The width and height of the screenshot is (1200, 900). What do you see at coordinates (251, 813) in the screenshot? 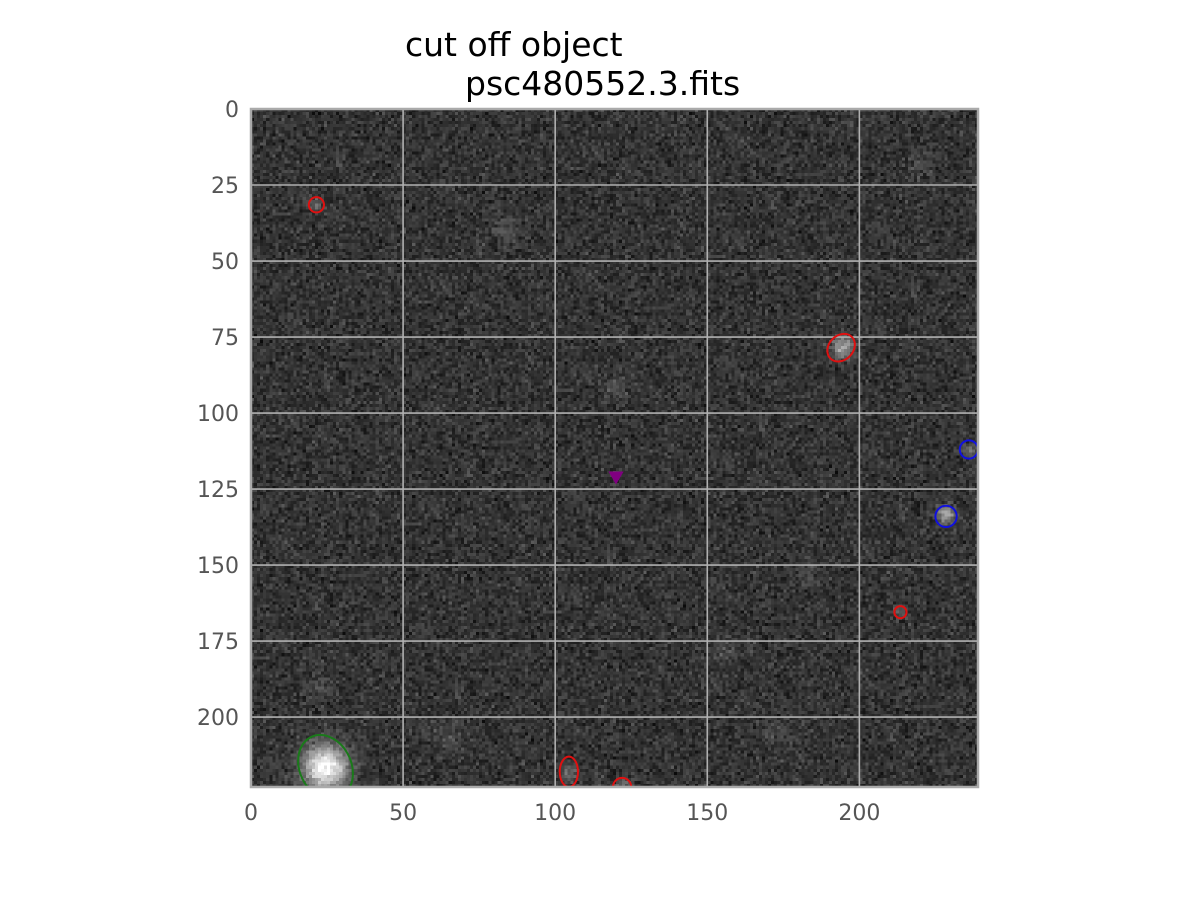
I see `x-tick-label: 0` at bounding box center [251, 813].